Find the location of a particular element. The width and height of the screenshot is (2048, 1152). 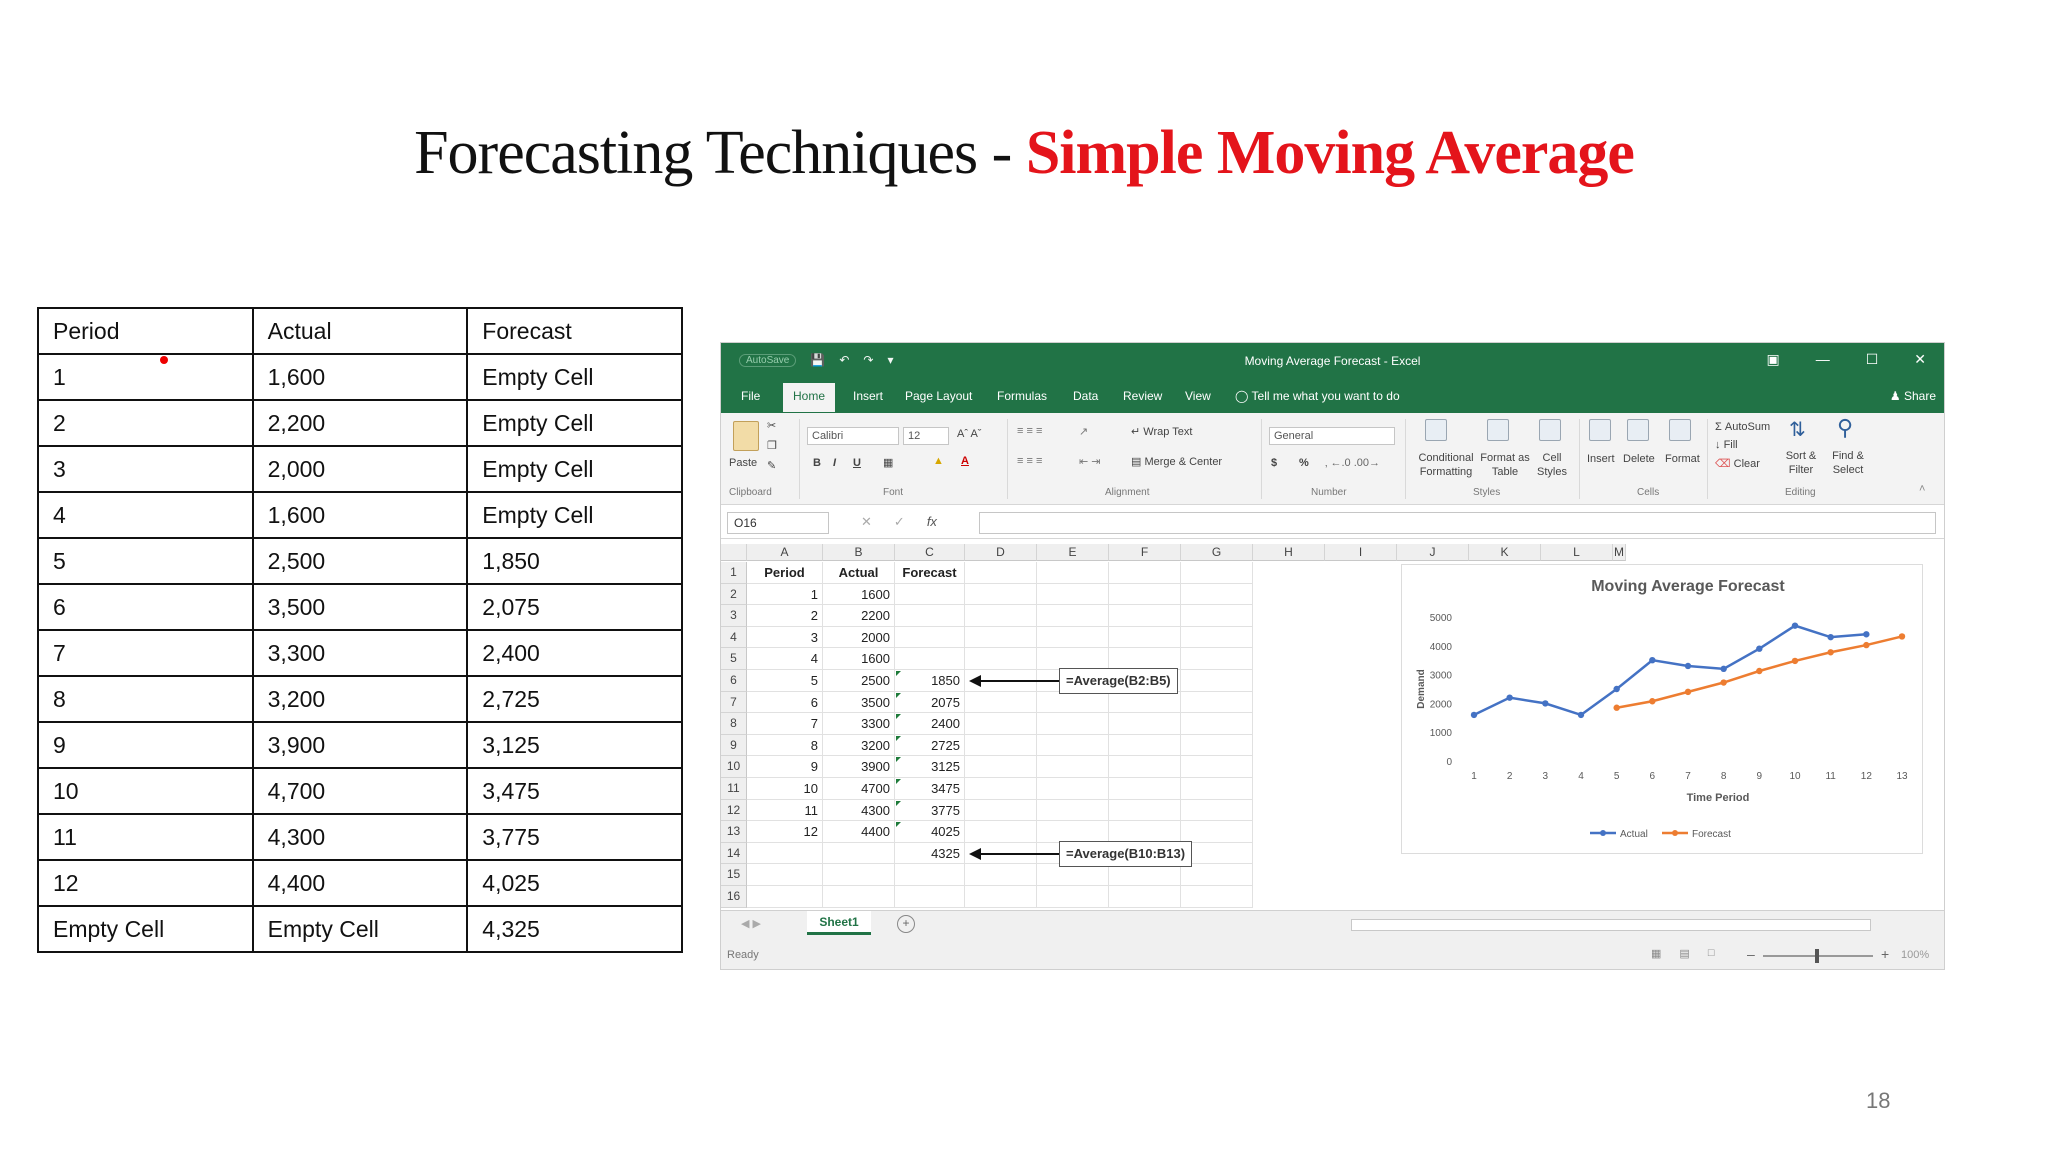

period-cell: 4 is located at coordinates (785, 659).